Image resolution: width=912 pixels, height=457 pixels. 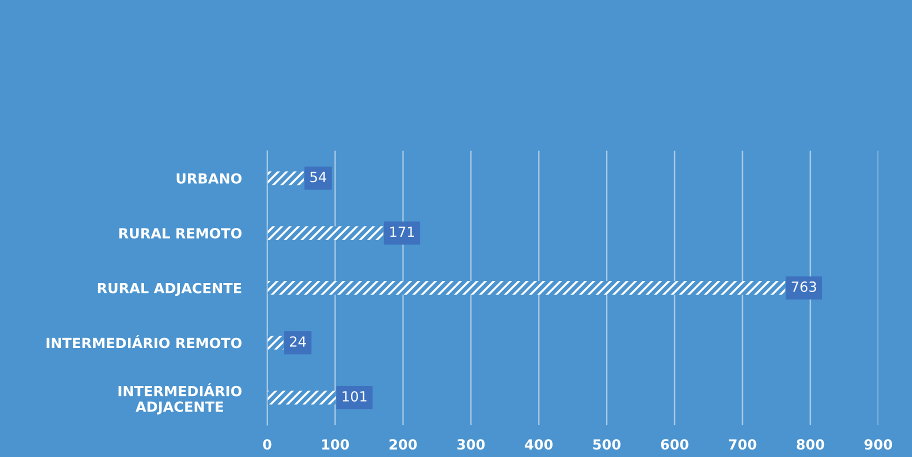 What do you see at coordinates (209, 178) in the screenshot?
I see `y-tick-label: URBANO` at bounding box center [209, 178].